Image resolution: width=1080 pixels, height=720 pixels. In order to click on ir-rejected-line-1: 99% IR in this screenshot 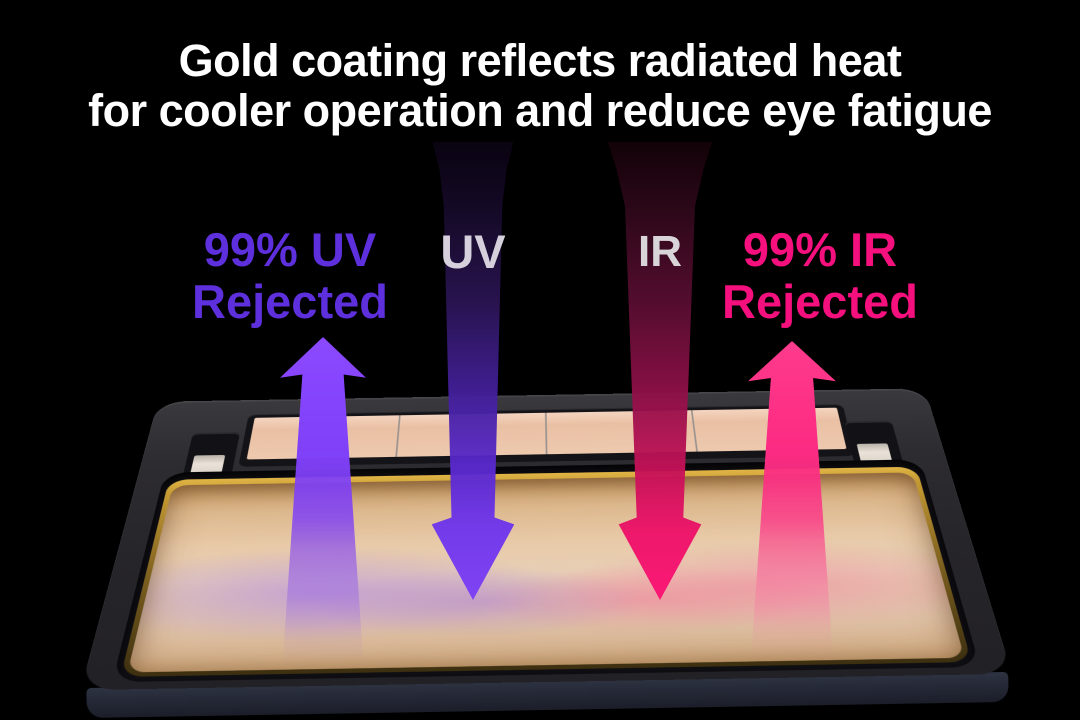, I will do `click(820, 249)`.